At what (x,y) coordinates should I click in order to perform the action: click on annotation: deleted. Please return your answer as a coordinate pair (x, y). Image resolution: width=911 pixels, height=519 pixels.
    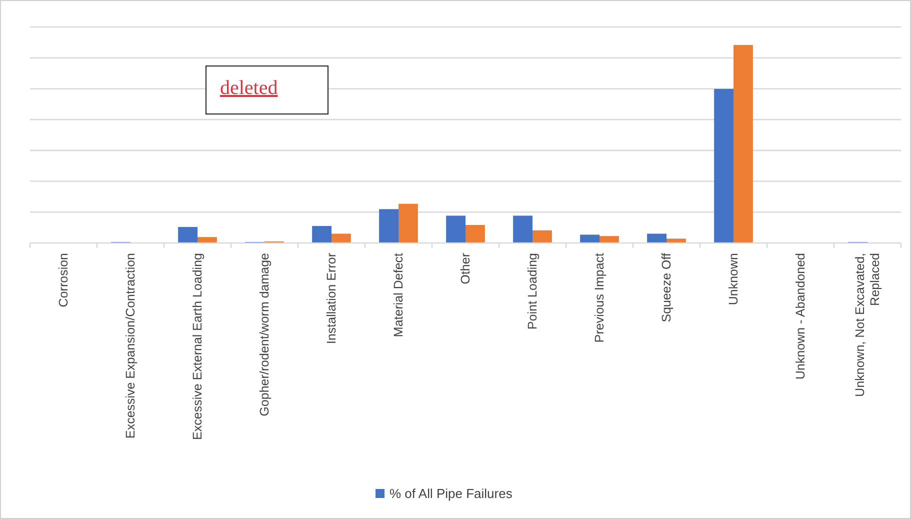
    Looking at the image, I should click on (249, 88).